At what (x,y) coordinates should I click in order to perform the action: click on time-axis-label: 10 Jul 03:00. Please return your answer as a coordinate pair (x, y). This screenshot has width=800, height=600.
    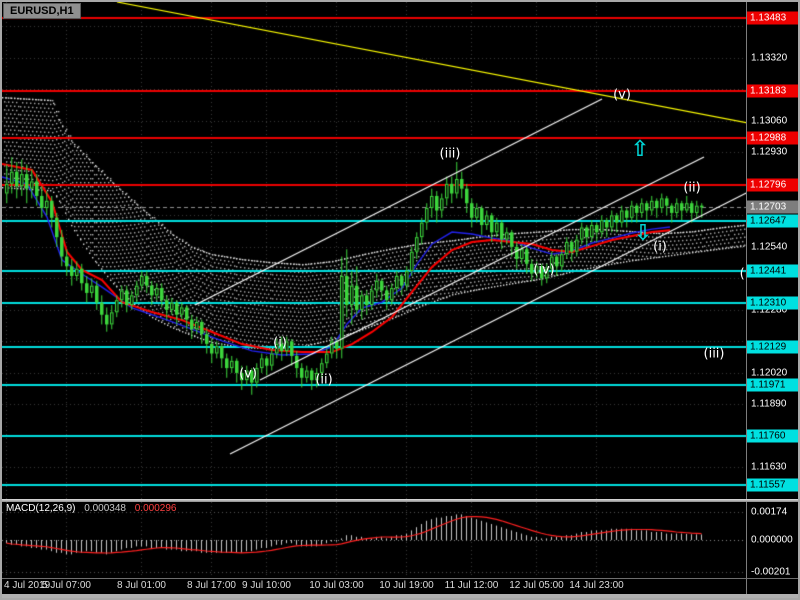
    Looking at the image, I should click on (336, 585).